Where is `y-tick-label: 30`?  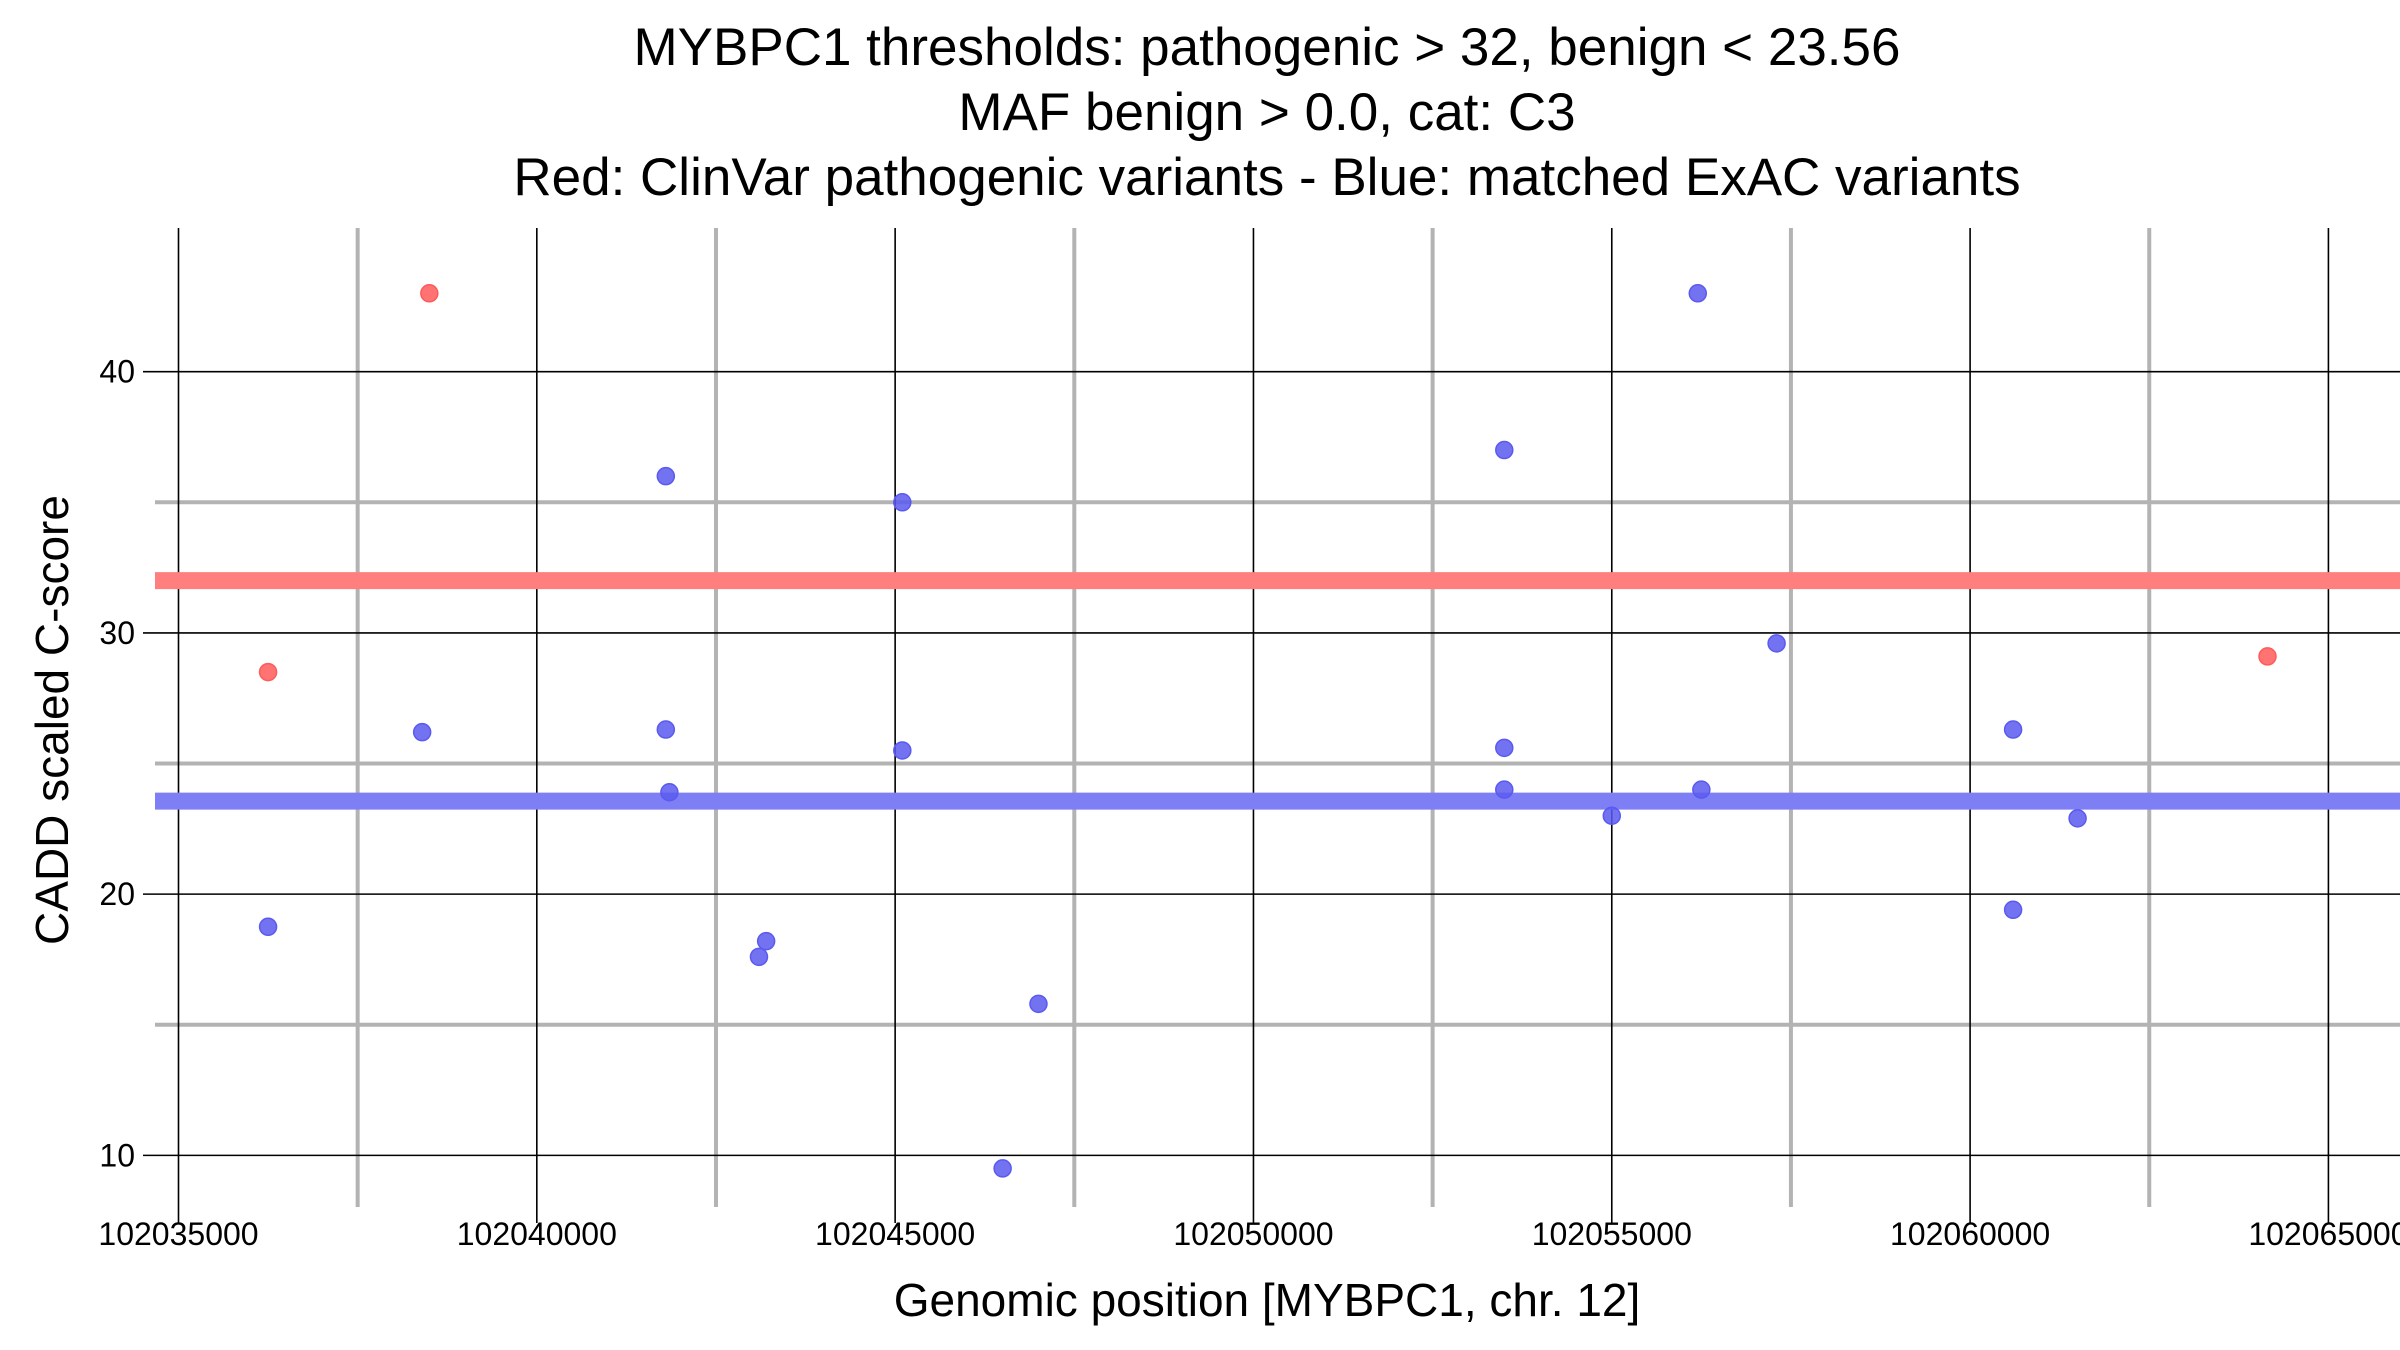
y-tick-label: 30 is located at coordinates (117, 633).